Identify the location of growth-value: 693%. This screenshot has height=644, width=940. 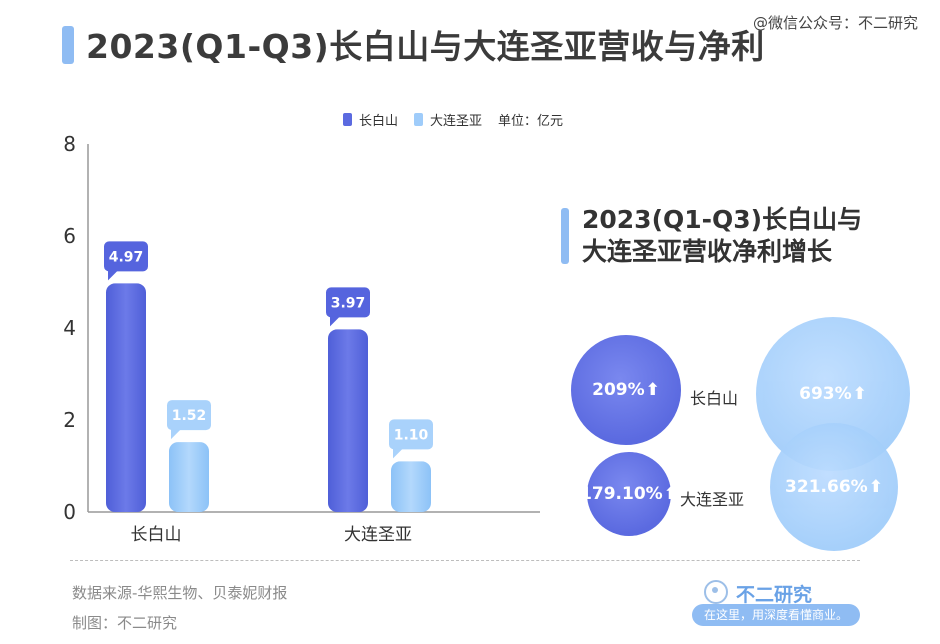
(825, 394).